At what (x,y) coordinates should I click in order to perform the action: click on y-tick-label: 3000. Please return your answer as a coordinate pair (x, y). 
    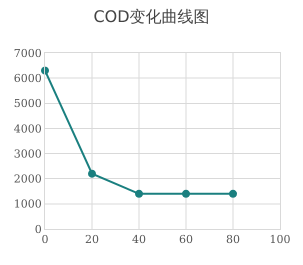
    Looking at the image, I should click on (28, 153).